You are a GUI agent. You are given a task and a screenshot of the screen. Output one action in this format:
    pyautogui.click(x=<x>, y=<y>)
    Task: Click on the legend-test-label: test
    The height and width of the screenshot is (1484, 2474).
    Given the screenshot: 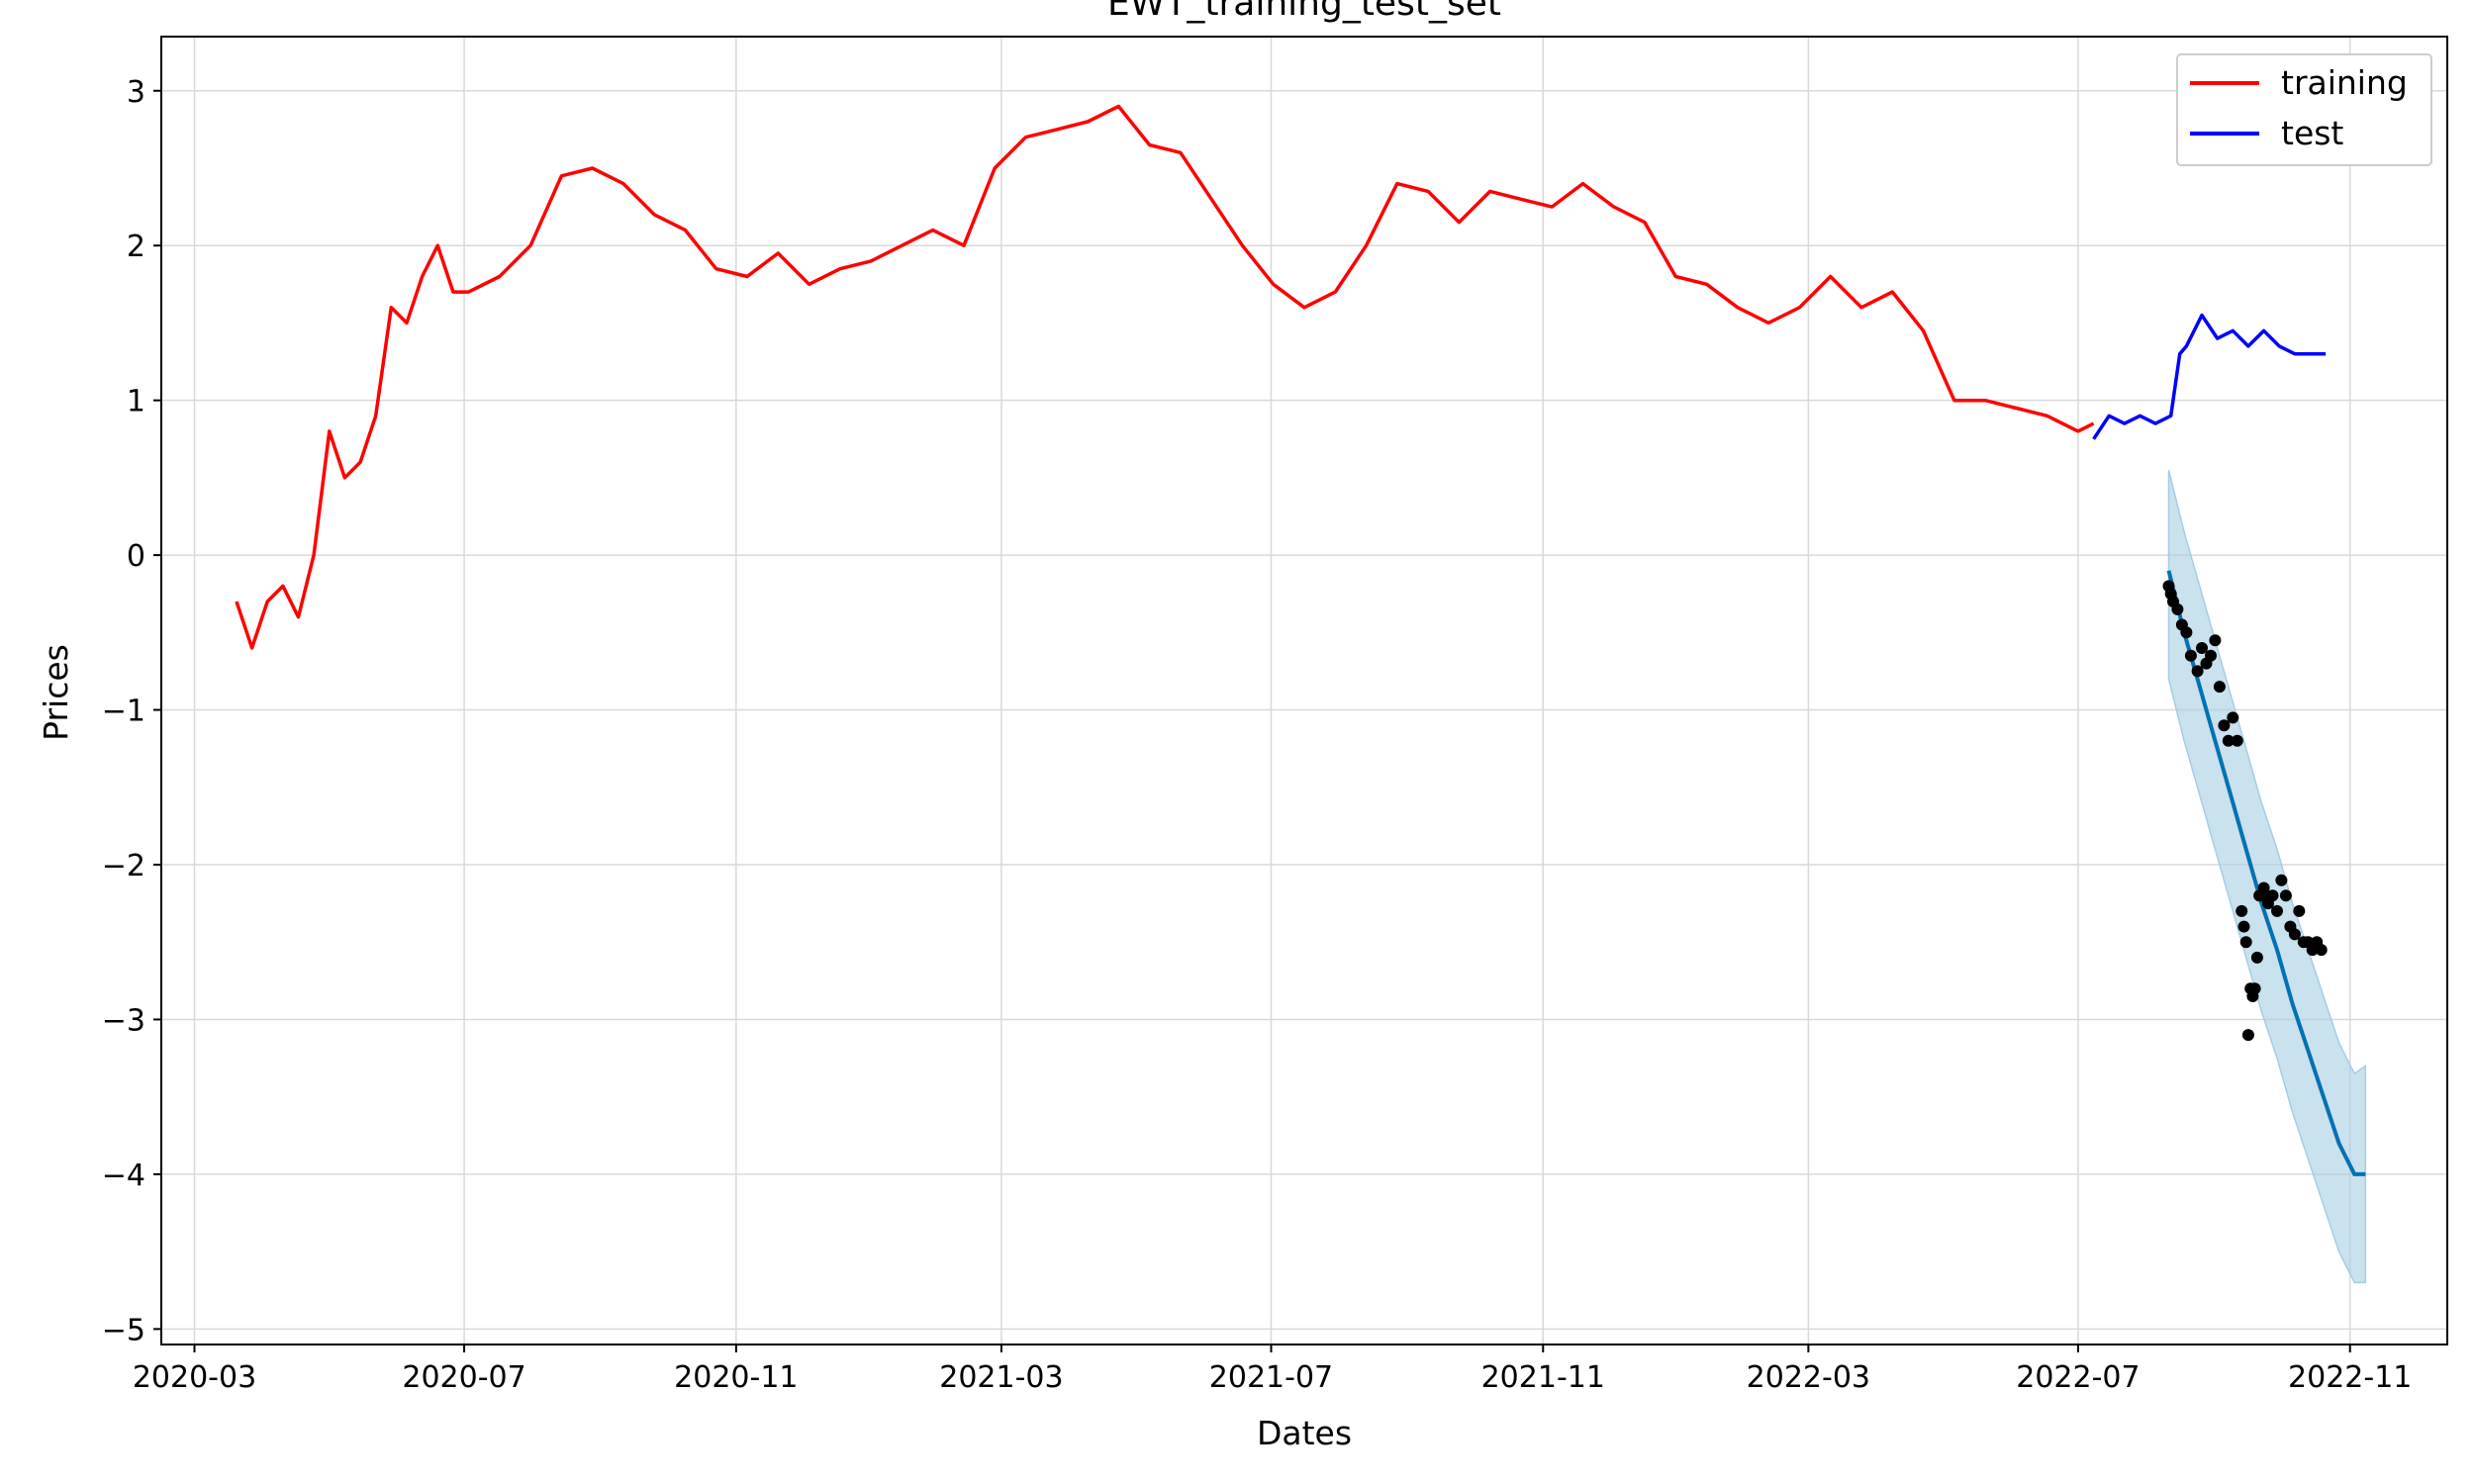 What is the action you would take?
    pyautogui.click(x=2312, y=133)
    